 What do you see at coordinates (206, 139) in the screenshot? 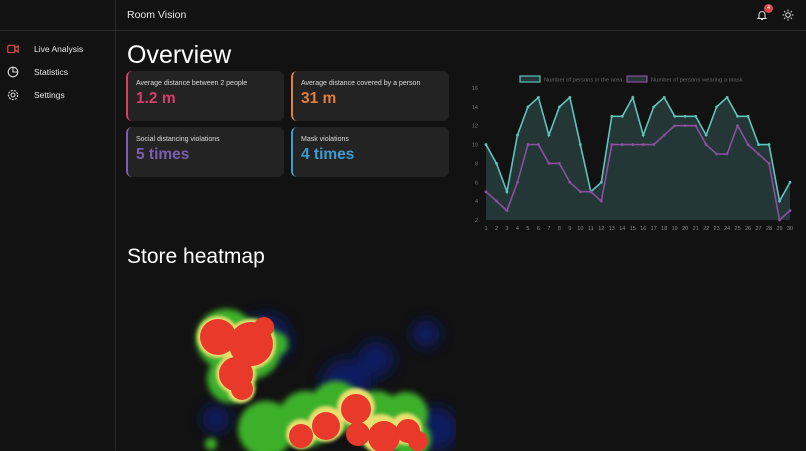
I see `stat-label: Social distancing violations` at bounding box center [206, 139].